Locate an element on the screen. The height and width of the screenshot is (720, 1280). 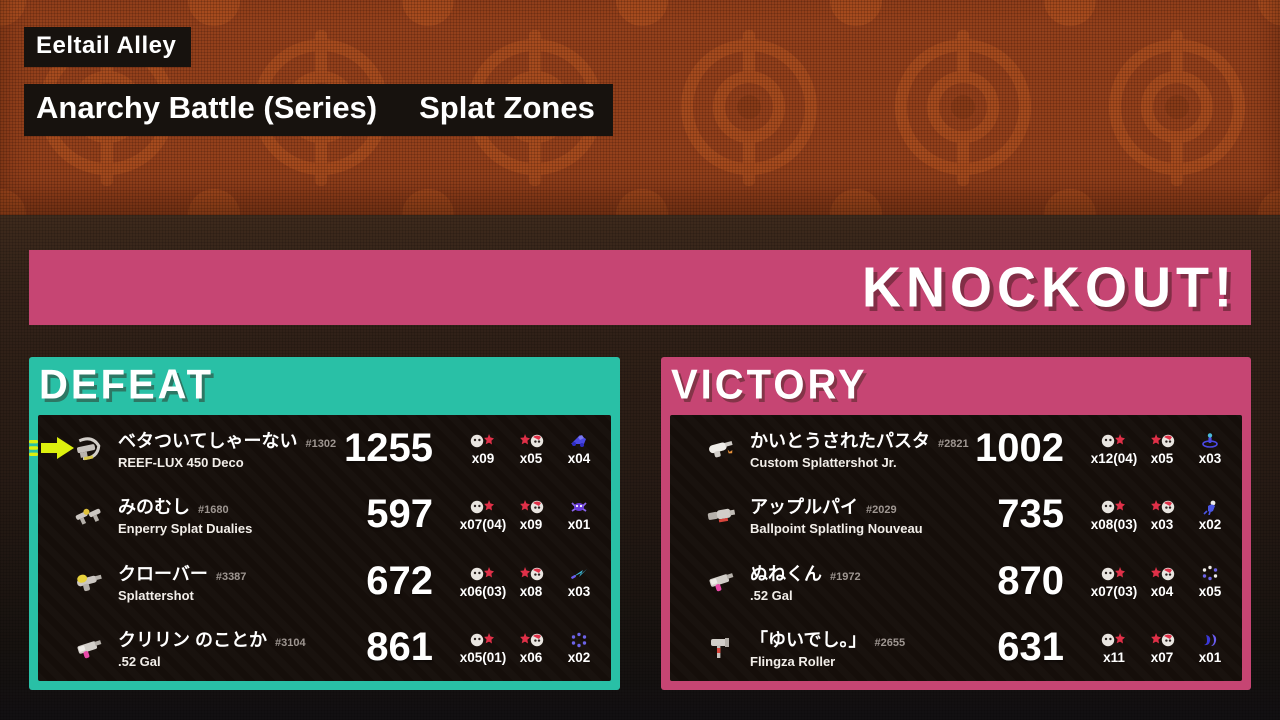
splats-stat: x09 is located at coordinates (483, 448).